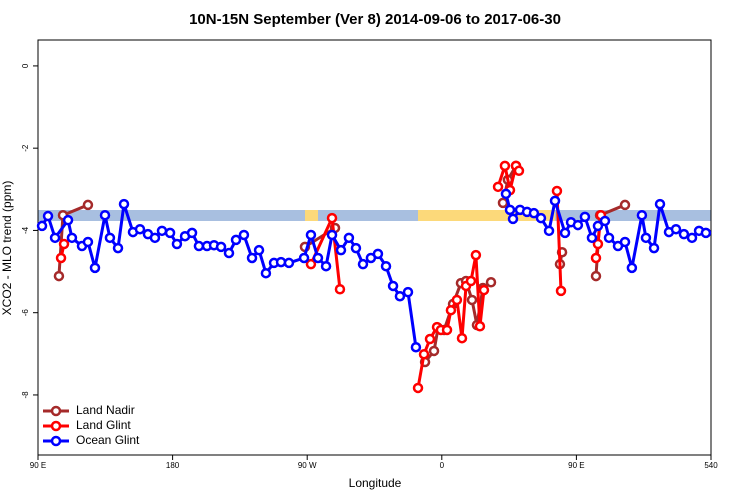  Describe the element at coordinates (25, 230) in the screenshot. I see `y-tick-label: -4` at that location.